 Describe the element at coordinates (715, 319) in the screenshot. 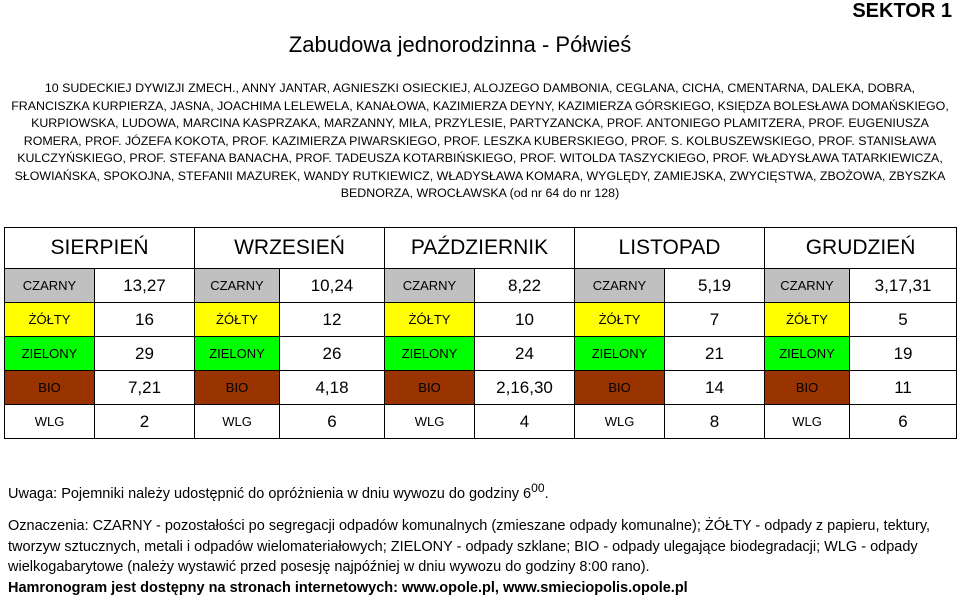

I see `pickup-dates: 7` at that location.